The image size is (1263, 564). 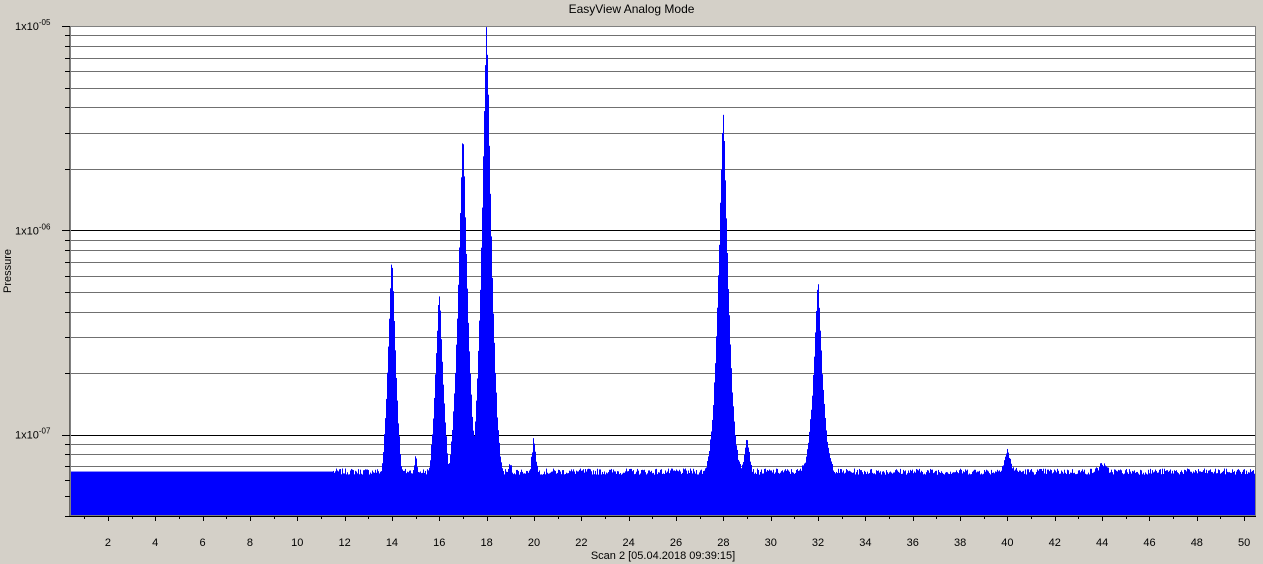 I want to click on x-tick-label: 34, so click(x=865, y=543).